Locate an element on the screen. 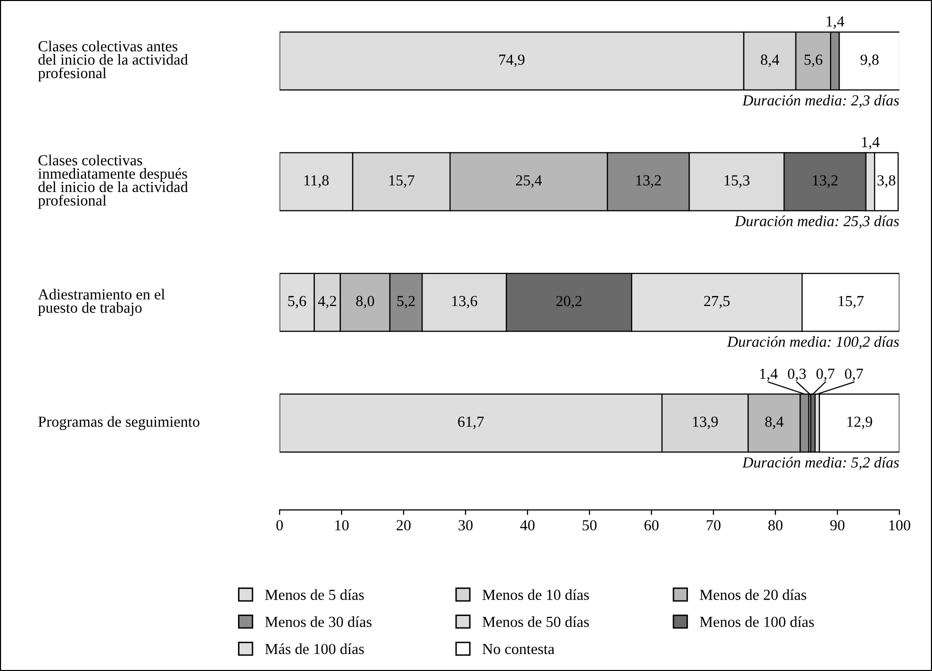 The width and height of the screenshot is (932, 671). x-tick-label: 90 is located at coordinates (837, 525).